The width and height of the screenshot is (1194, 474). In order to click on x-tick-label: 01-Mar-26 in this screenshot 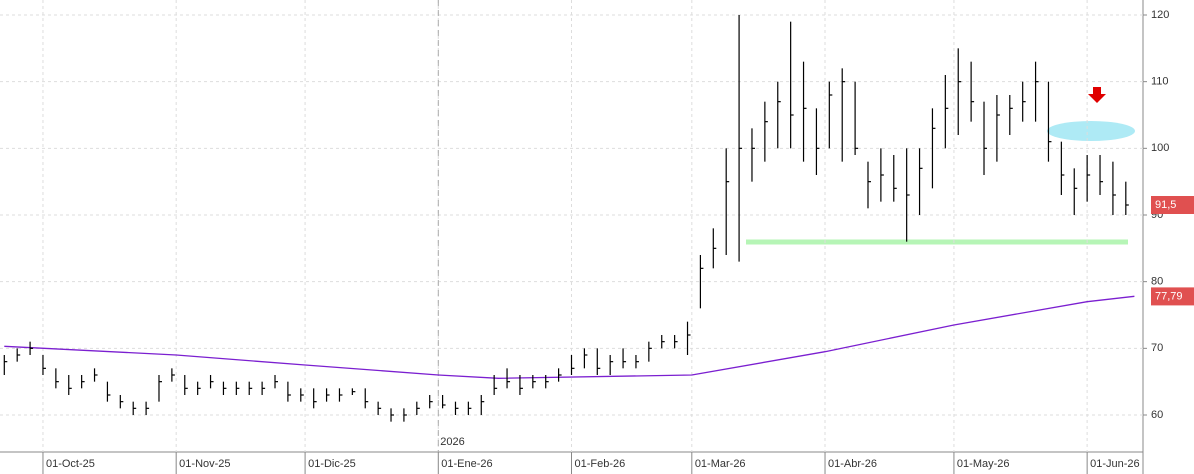, I will do `click(720, 464)`.